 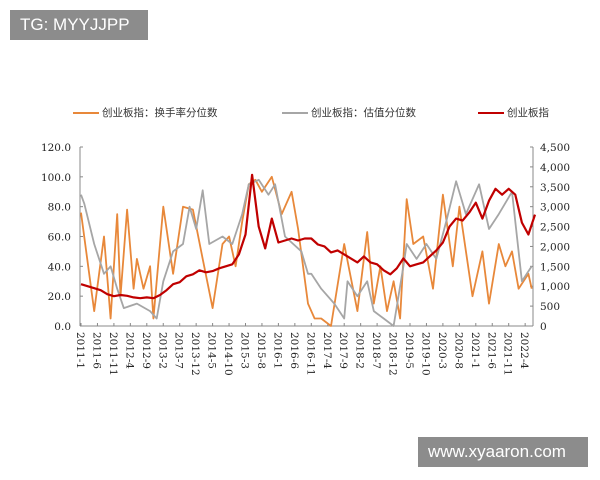 I want to click on left-tick-label: 20.0, so click(x=59, y=297).